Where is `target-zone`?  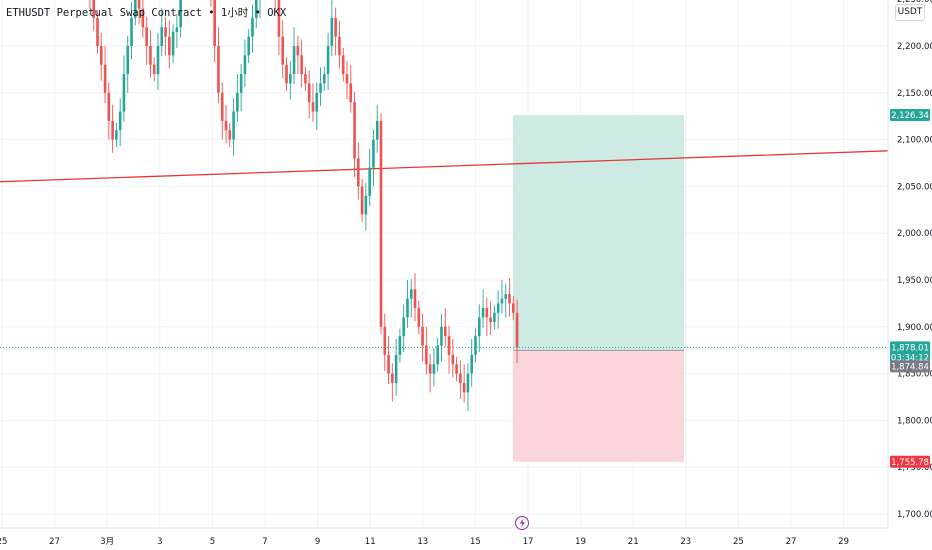
target-zone is located at coordinates (598, 232).